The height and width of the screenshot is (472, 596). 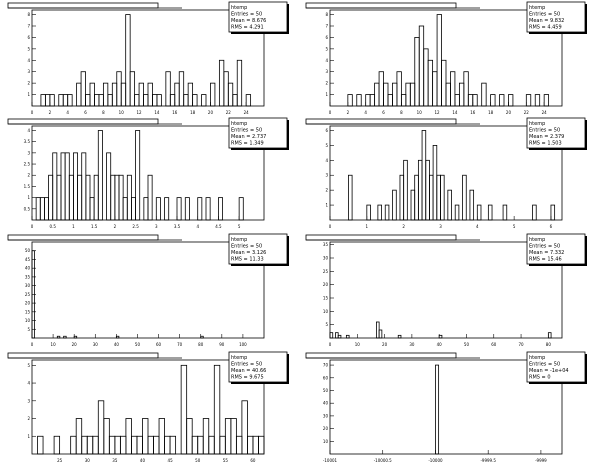 I want to click on x-tick-label: 24, so click(x=545, y=112).